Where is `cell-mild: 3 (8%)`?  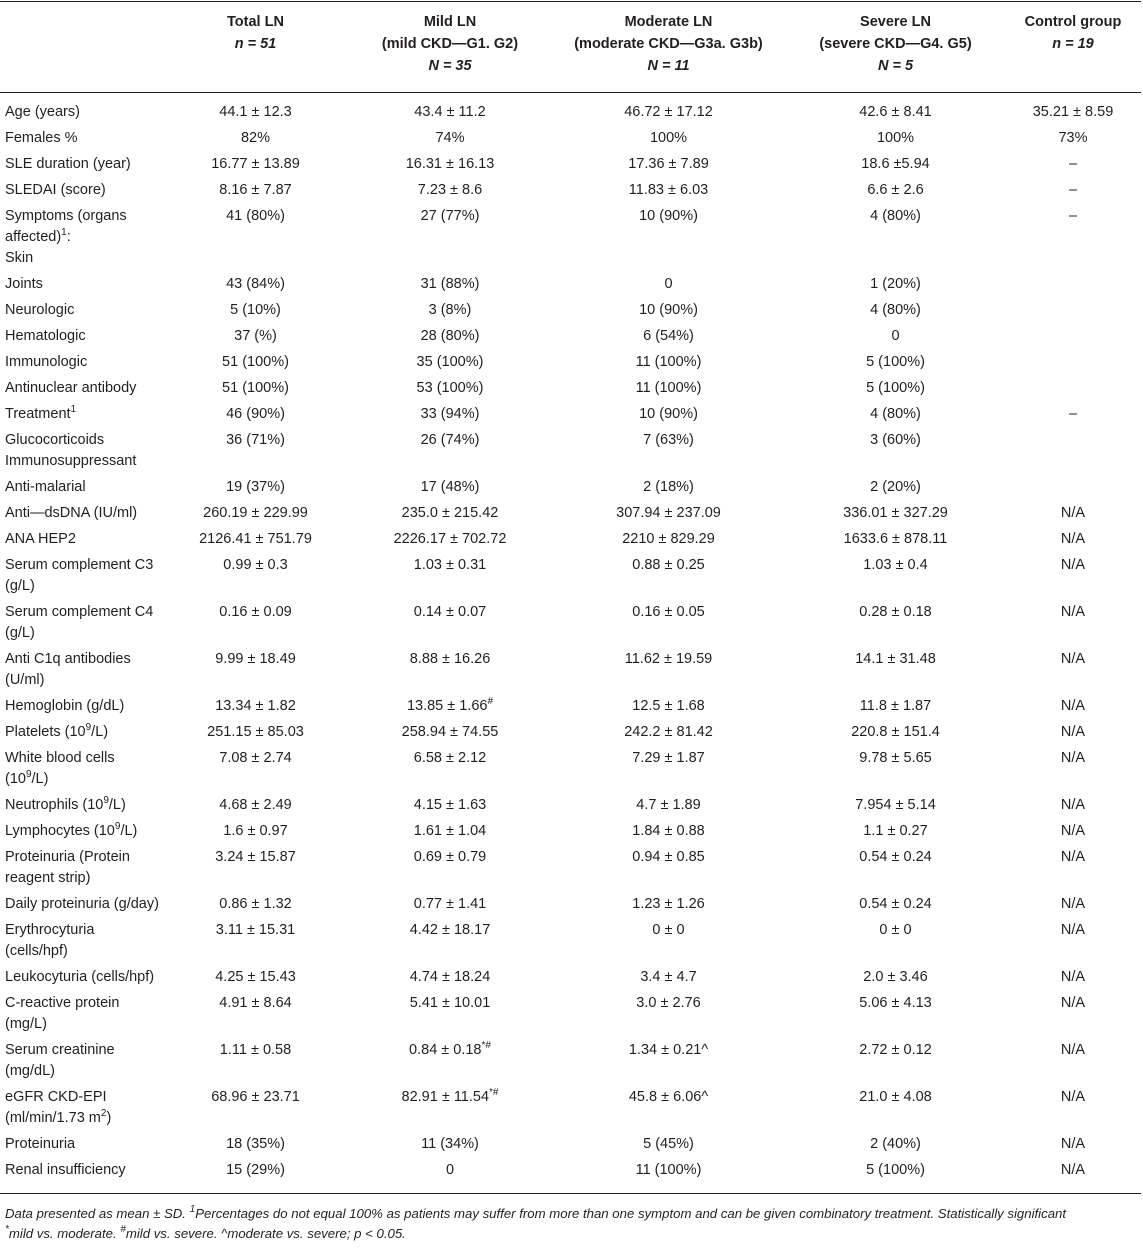 cell-mild: 3 (8%) is located at coordinates (450, 310).